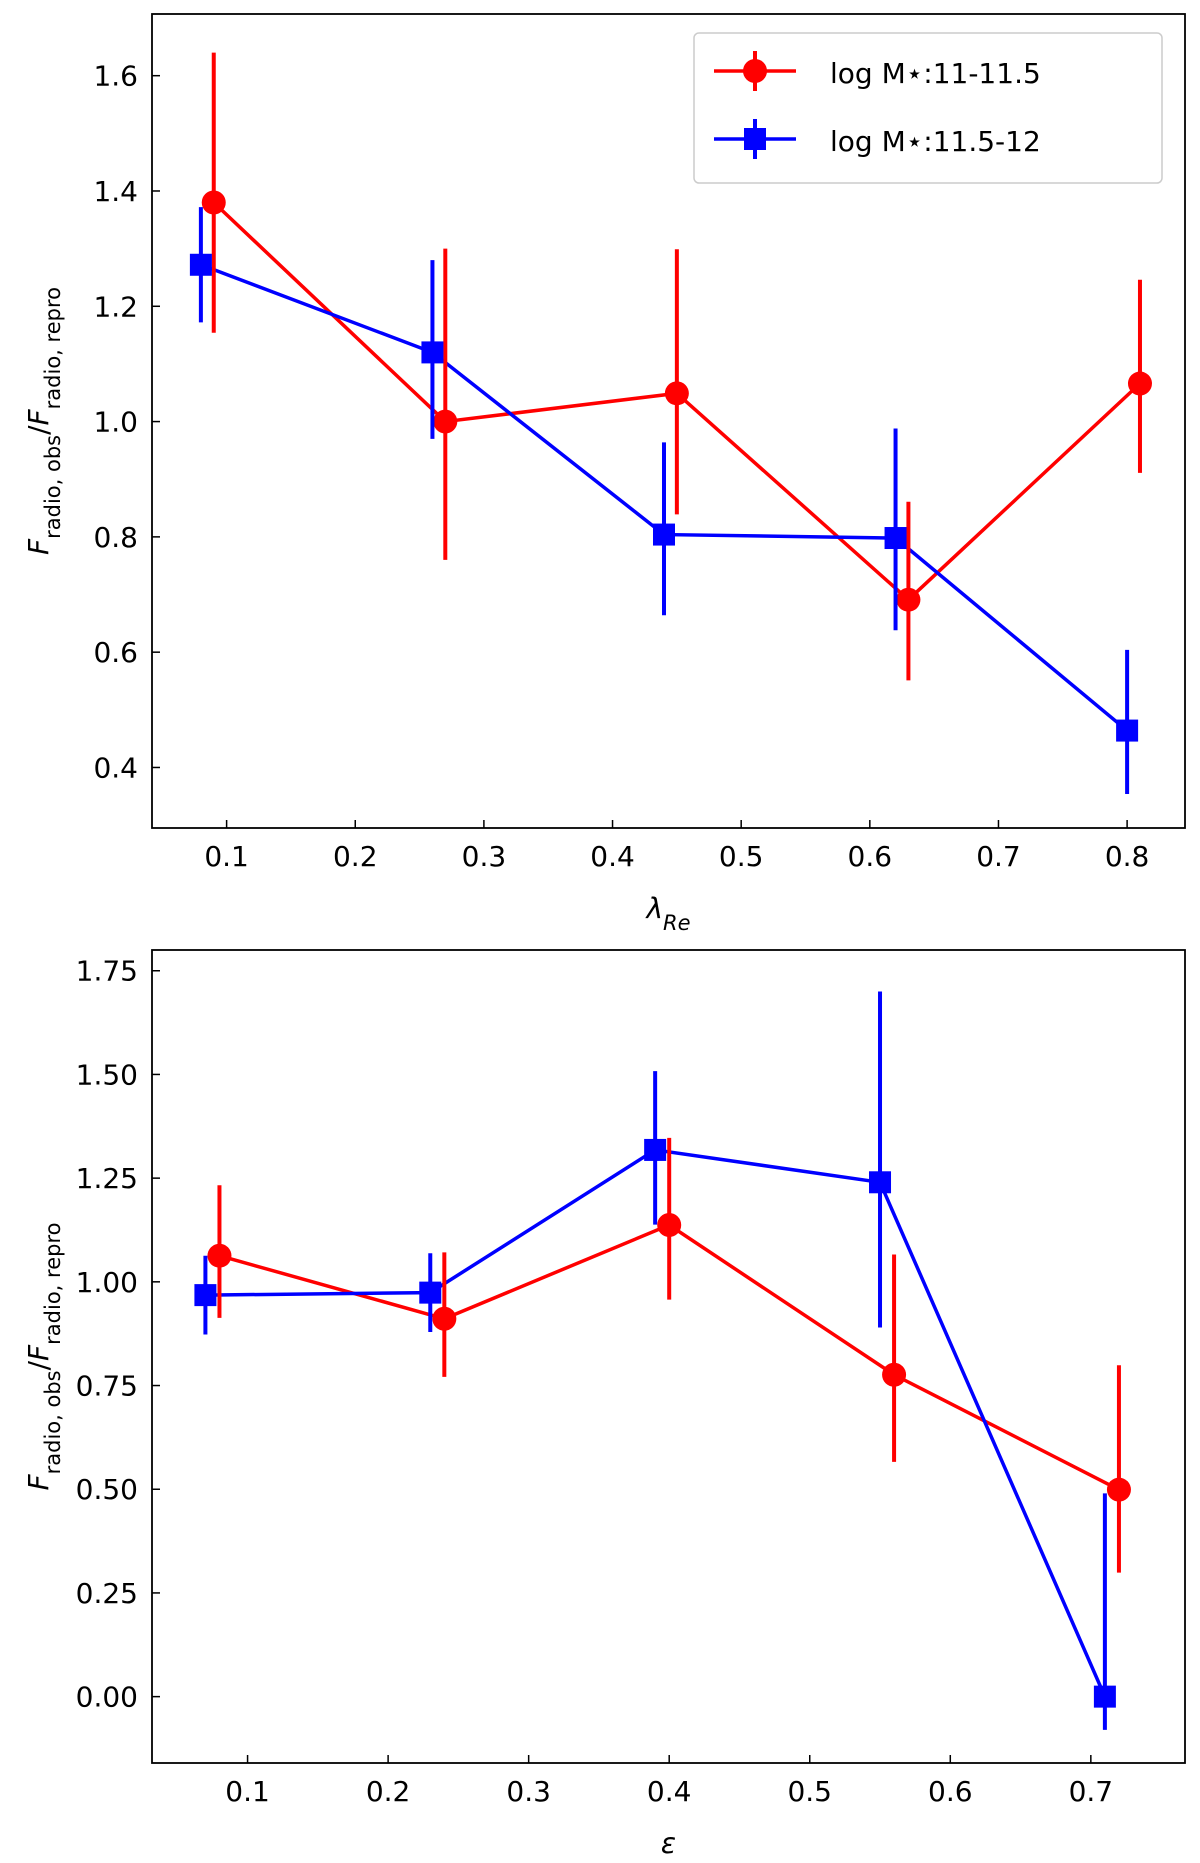  What do you see at coordinates (115, 652) in the screenshot?
I see `y-tick-label: 0.6` at bounding box center [115, 652].